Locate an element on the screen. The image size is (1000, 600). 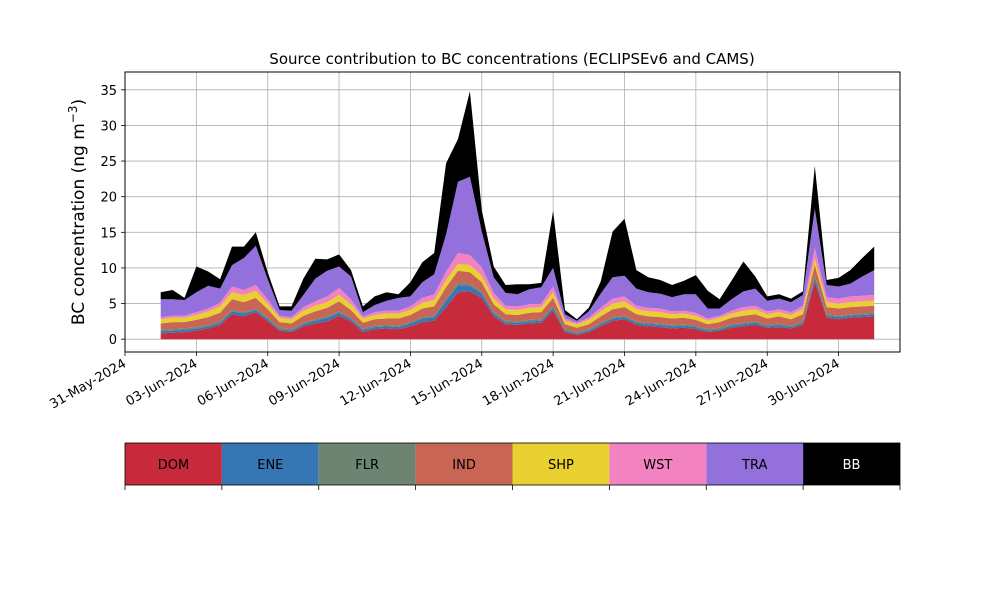
x-tick-label: 31-May-2024 is located at coordinates (88, 384).